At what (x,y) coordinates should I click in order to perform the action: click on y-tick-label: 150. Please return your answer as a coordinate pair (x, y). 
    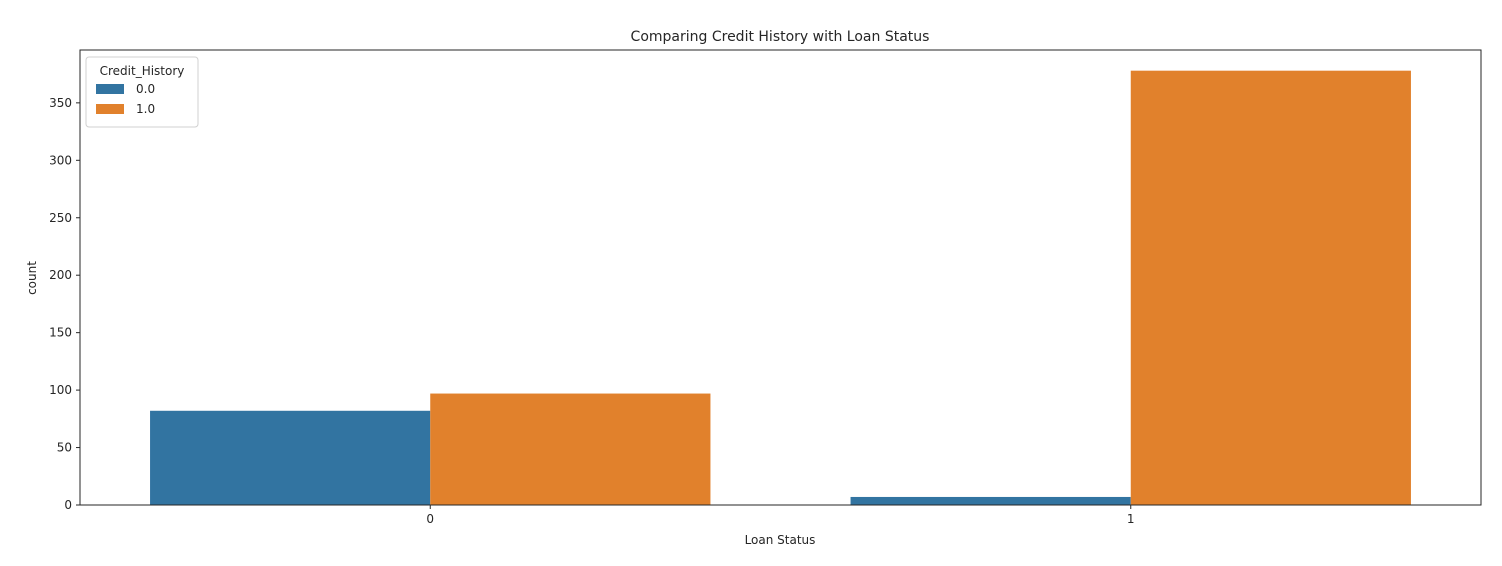
    Looking at the image, I should click on (60, 333).